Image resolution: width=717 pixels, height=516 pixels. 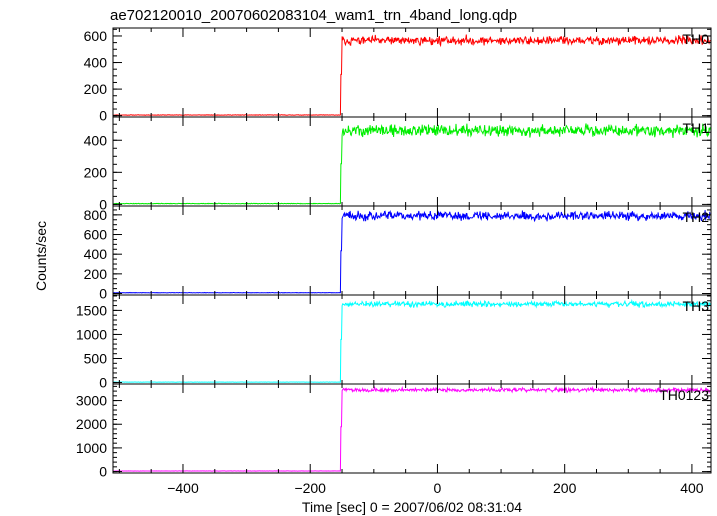 I want to click on series-th2, so click(x=412, y=252).